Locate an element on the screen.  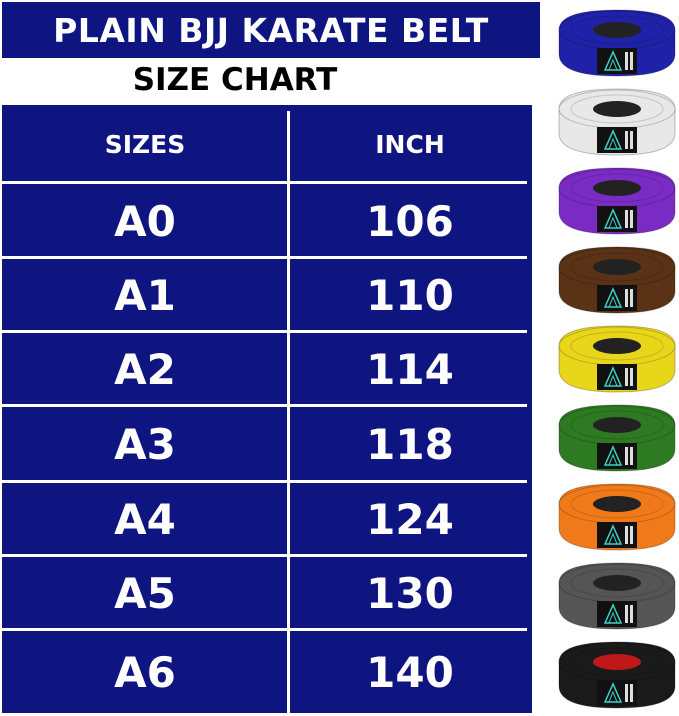
table-row: A2 114 is located at coordinates (267, 369).